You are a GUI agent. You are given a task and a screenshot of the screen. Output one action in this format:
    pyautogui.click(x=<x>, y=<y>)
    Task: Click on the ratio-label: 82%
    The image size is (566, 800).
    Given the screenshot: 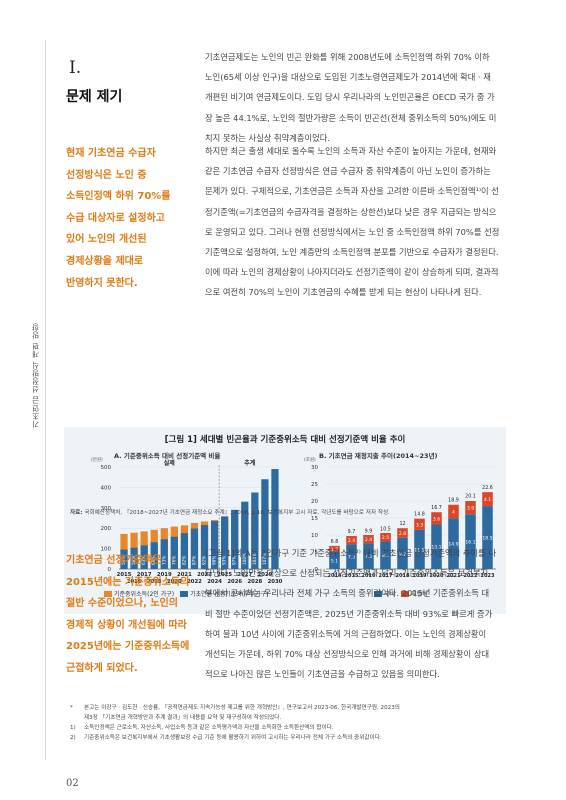 What is the action you would take?
    pyautogui.click(x=183, y=560)
    